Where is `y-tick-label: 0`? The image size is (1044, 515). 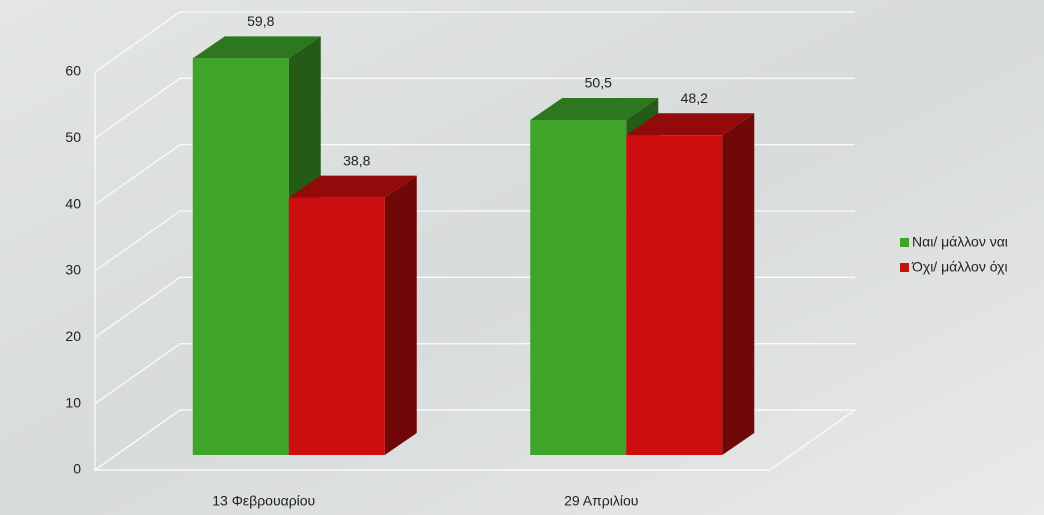 y-tick-label: 0 is located at coordinates (77, 469).